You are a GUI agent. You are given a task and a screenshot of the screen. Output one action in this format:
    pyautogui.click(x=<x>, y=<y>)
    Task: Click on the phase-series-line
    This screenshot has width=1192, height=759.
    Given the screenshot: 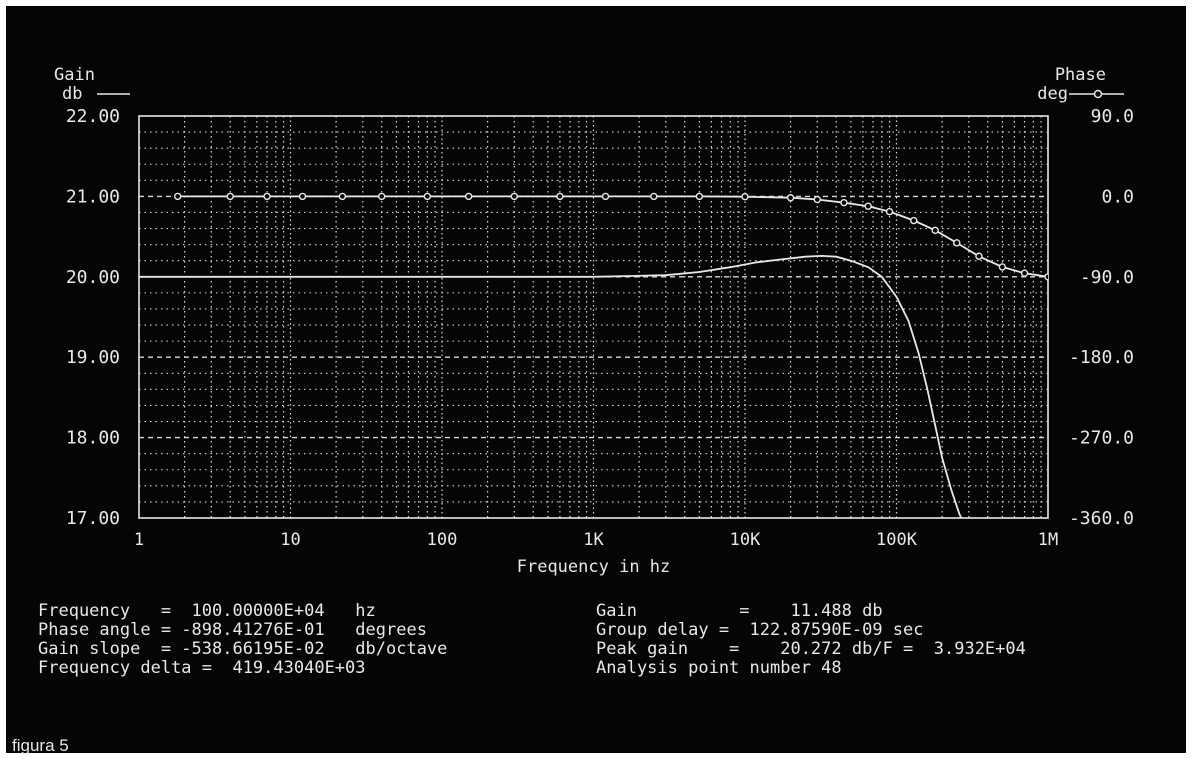 What is the action you would take?
    pyautogui.click(x=612, y=236)
    